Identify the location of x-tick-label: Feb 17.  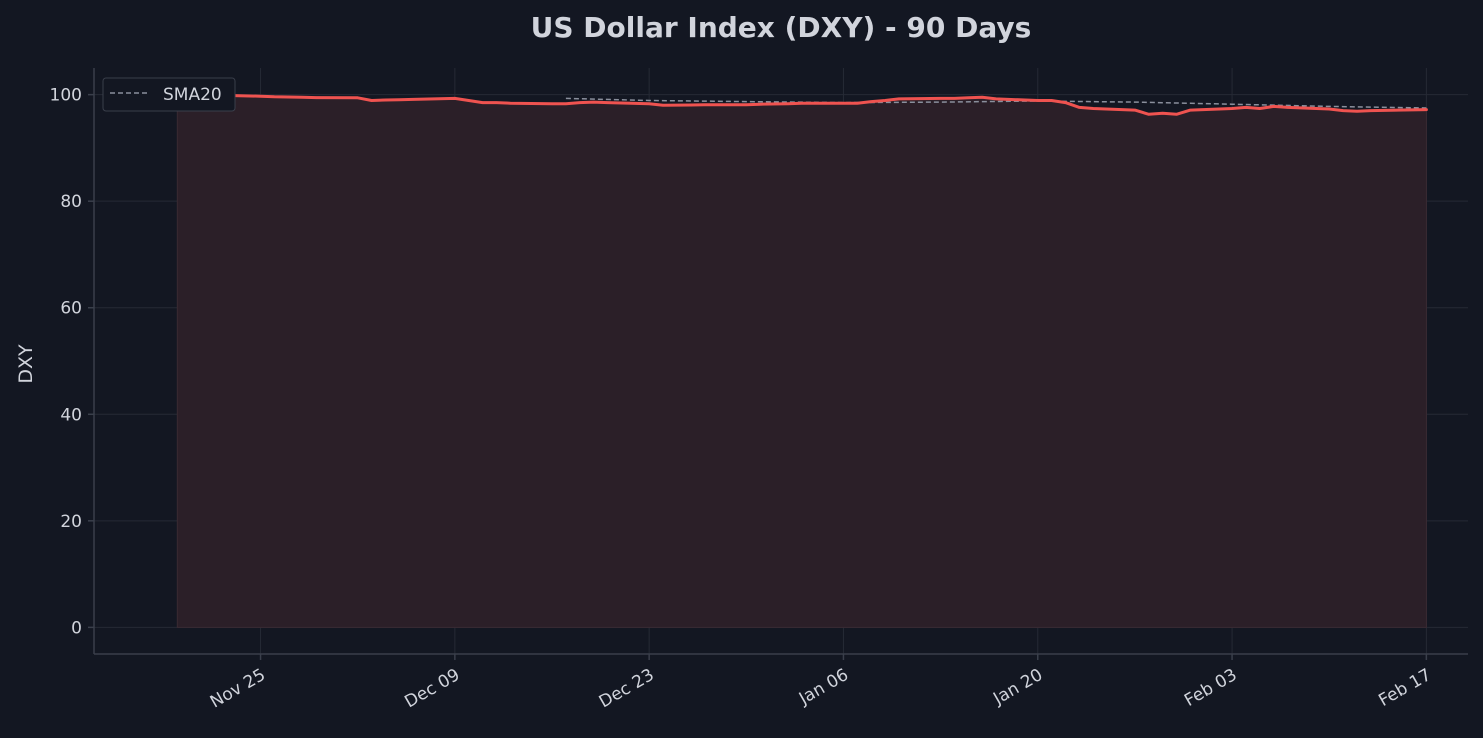
(1404, 688).